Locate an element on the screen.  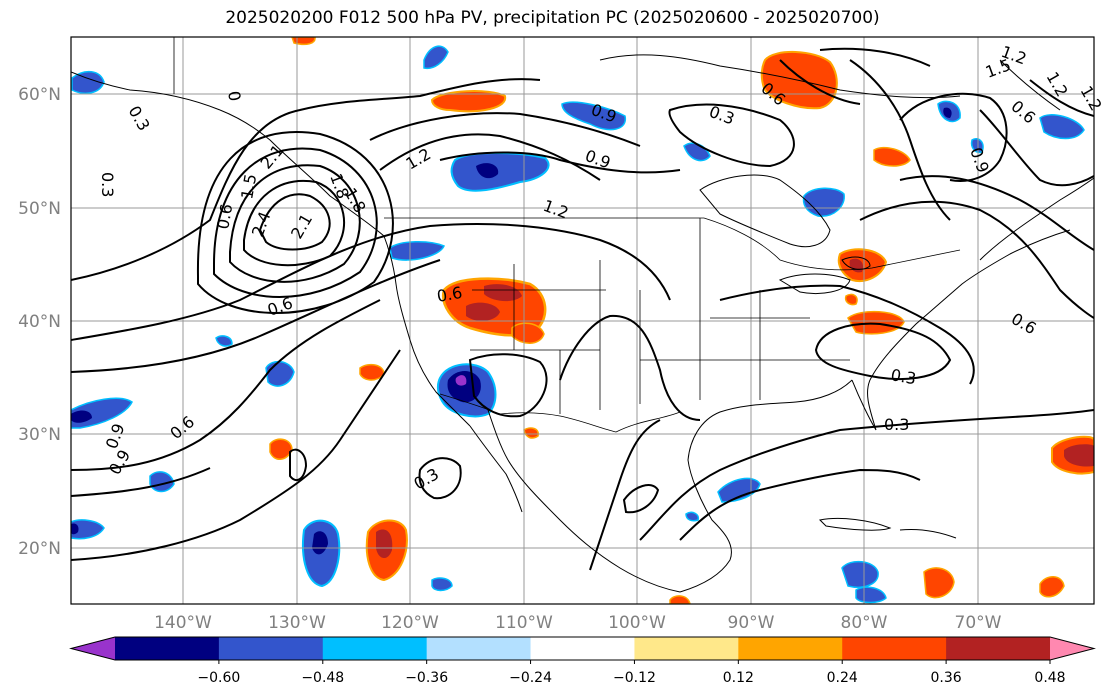
colorbar-tick-label: −0.24 is located at coordinates (530, 678).